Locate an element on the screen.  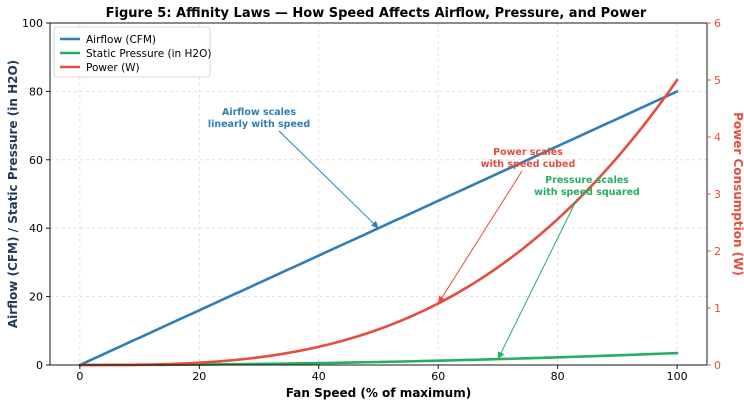
y-axis-label-right: Power Consumption (W) is located at coordinates (737, 194).